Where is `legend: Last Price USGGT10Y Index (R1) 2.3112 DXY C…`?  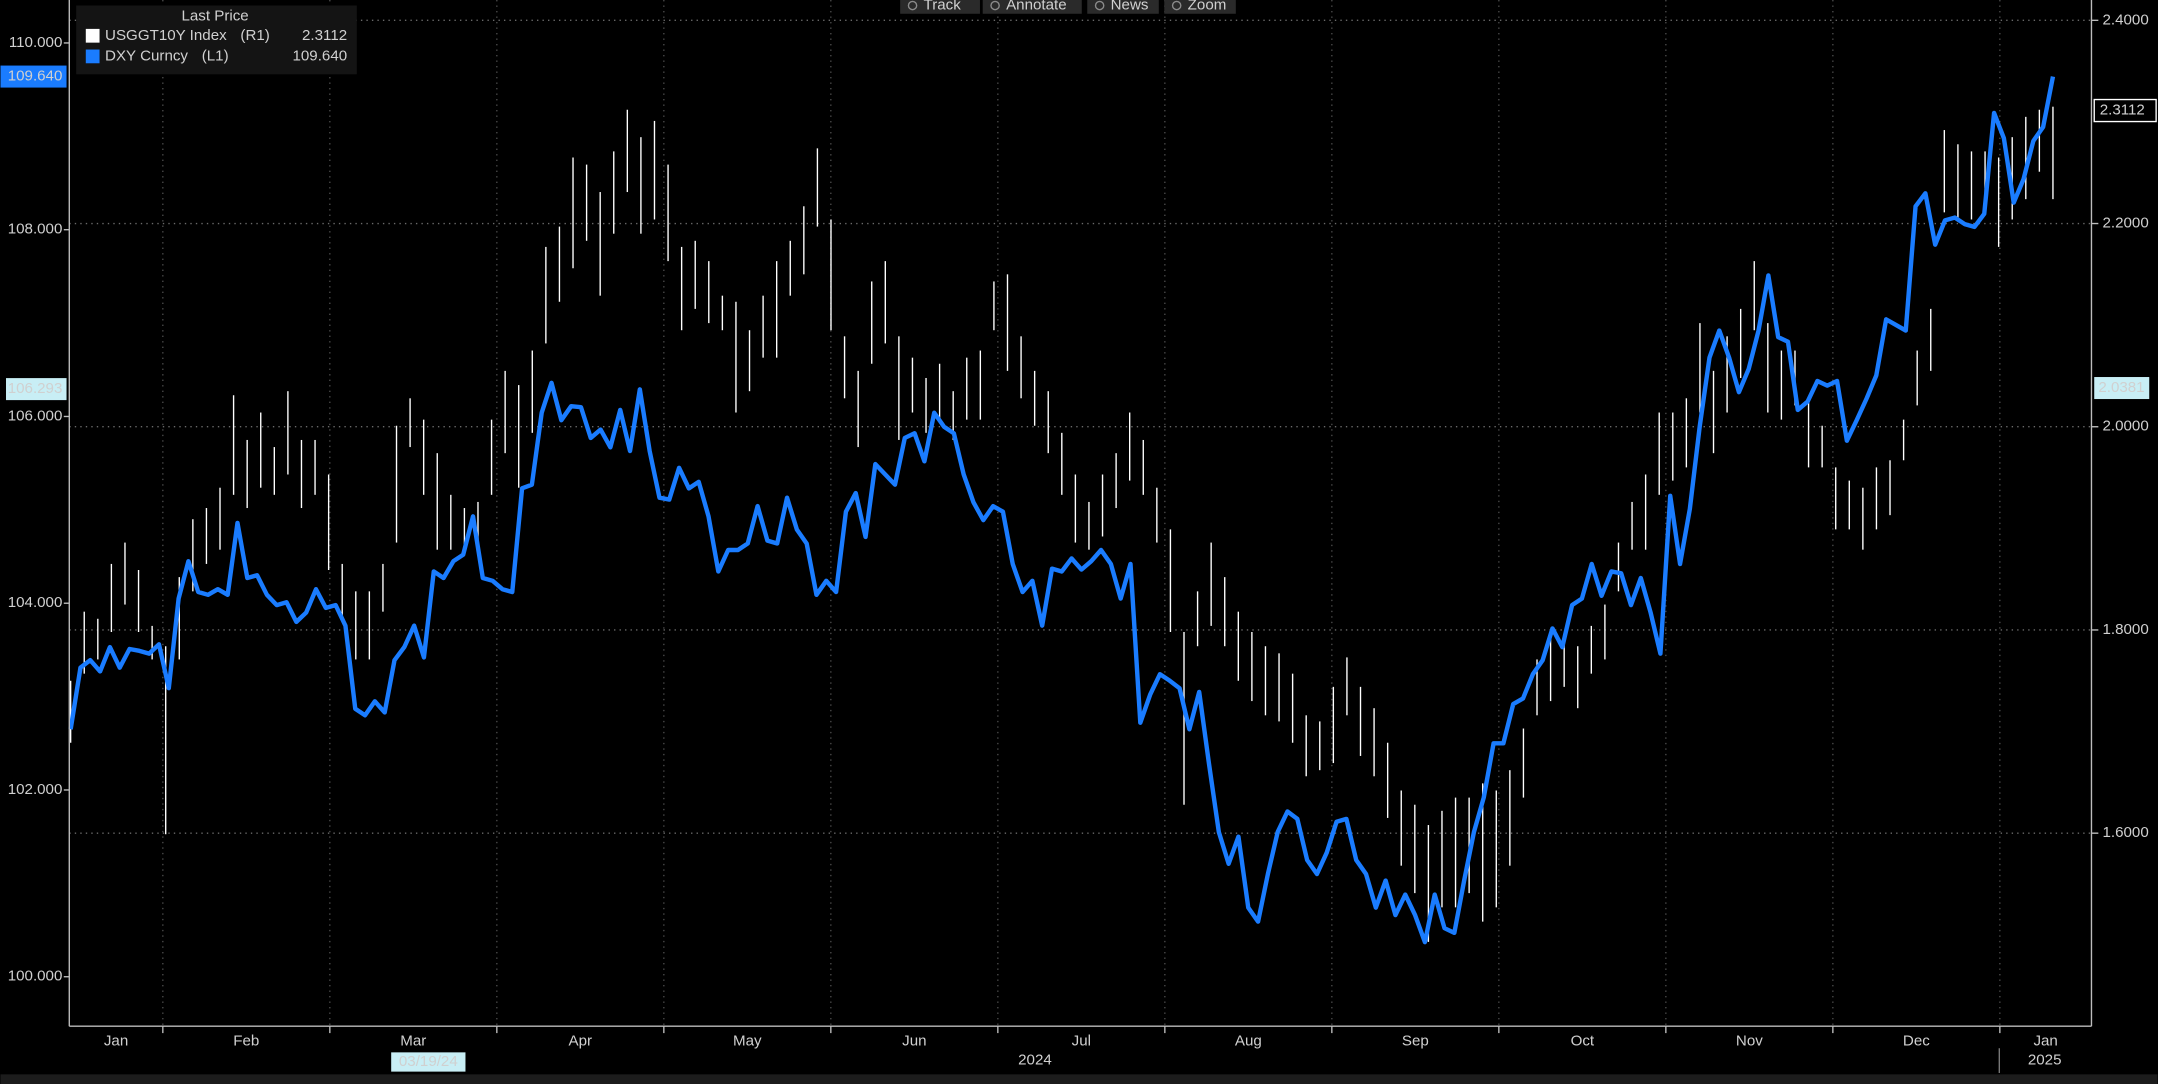
legend: Last Price USGGT10Y Index (R1) 2.3112 DXY C… is located at coordinates (216, 40).